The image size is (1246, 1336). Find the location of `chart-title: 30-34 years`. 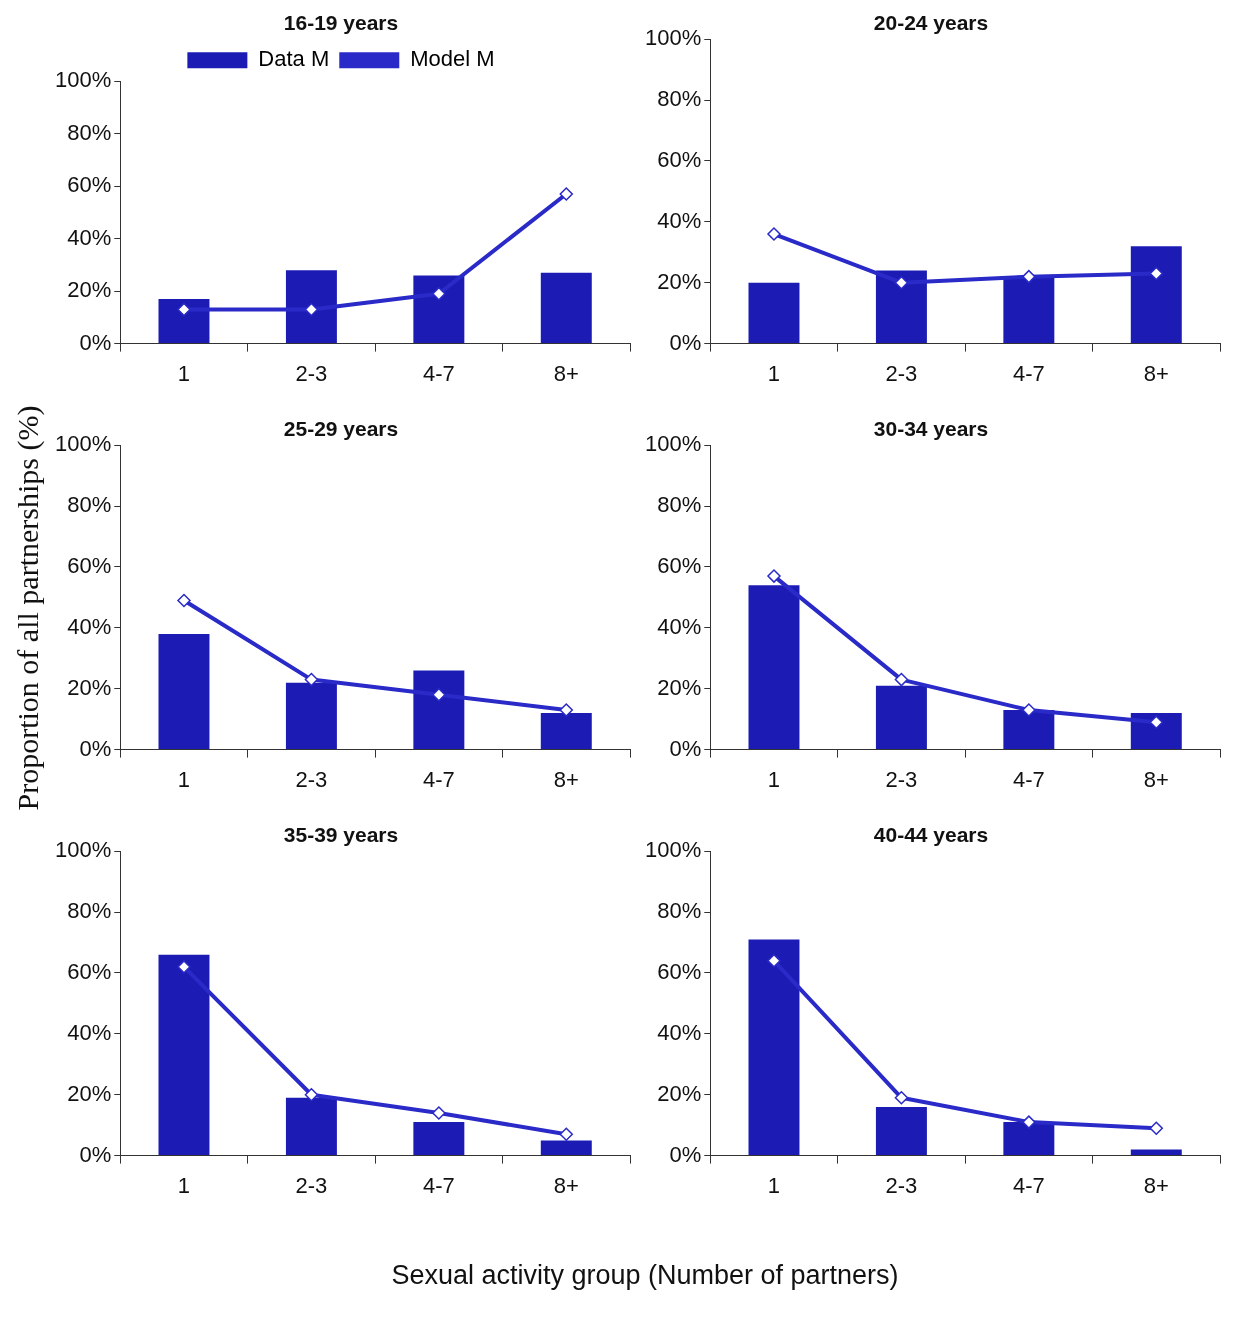

chart-title: 30-34 years is located at coordinates (931, 429).